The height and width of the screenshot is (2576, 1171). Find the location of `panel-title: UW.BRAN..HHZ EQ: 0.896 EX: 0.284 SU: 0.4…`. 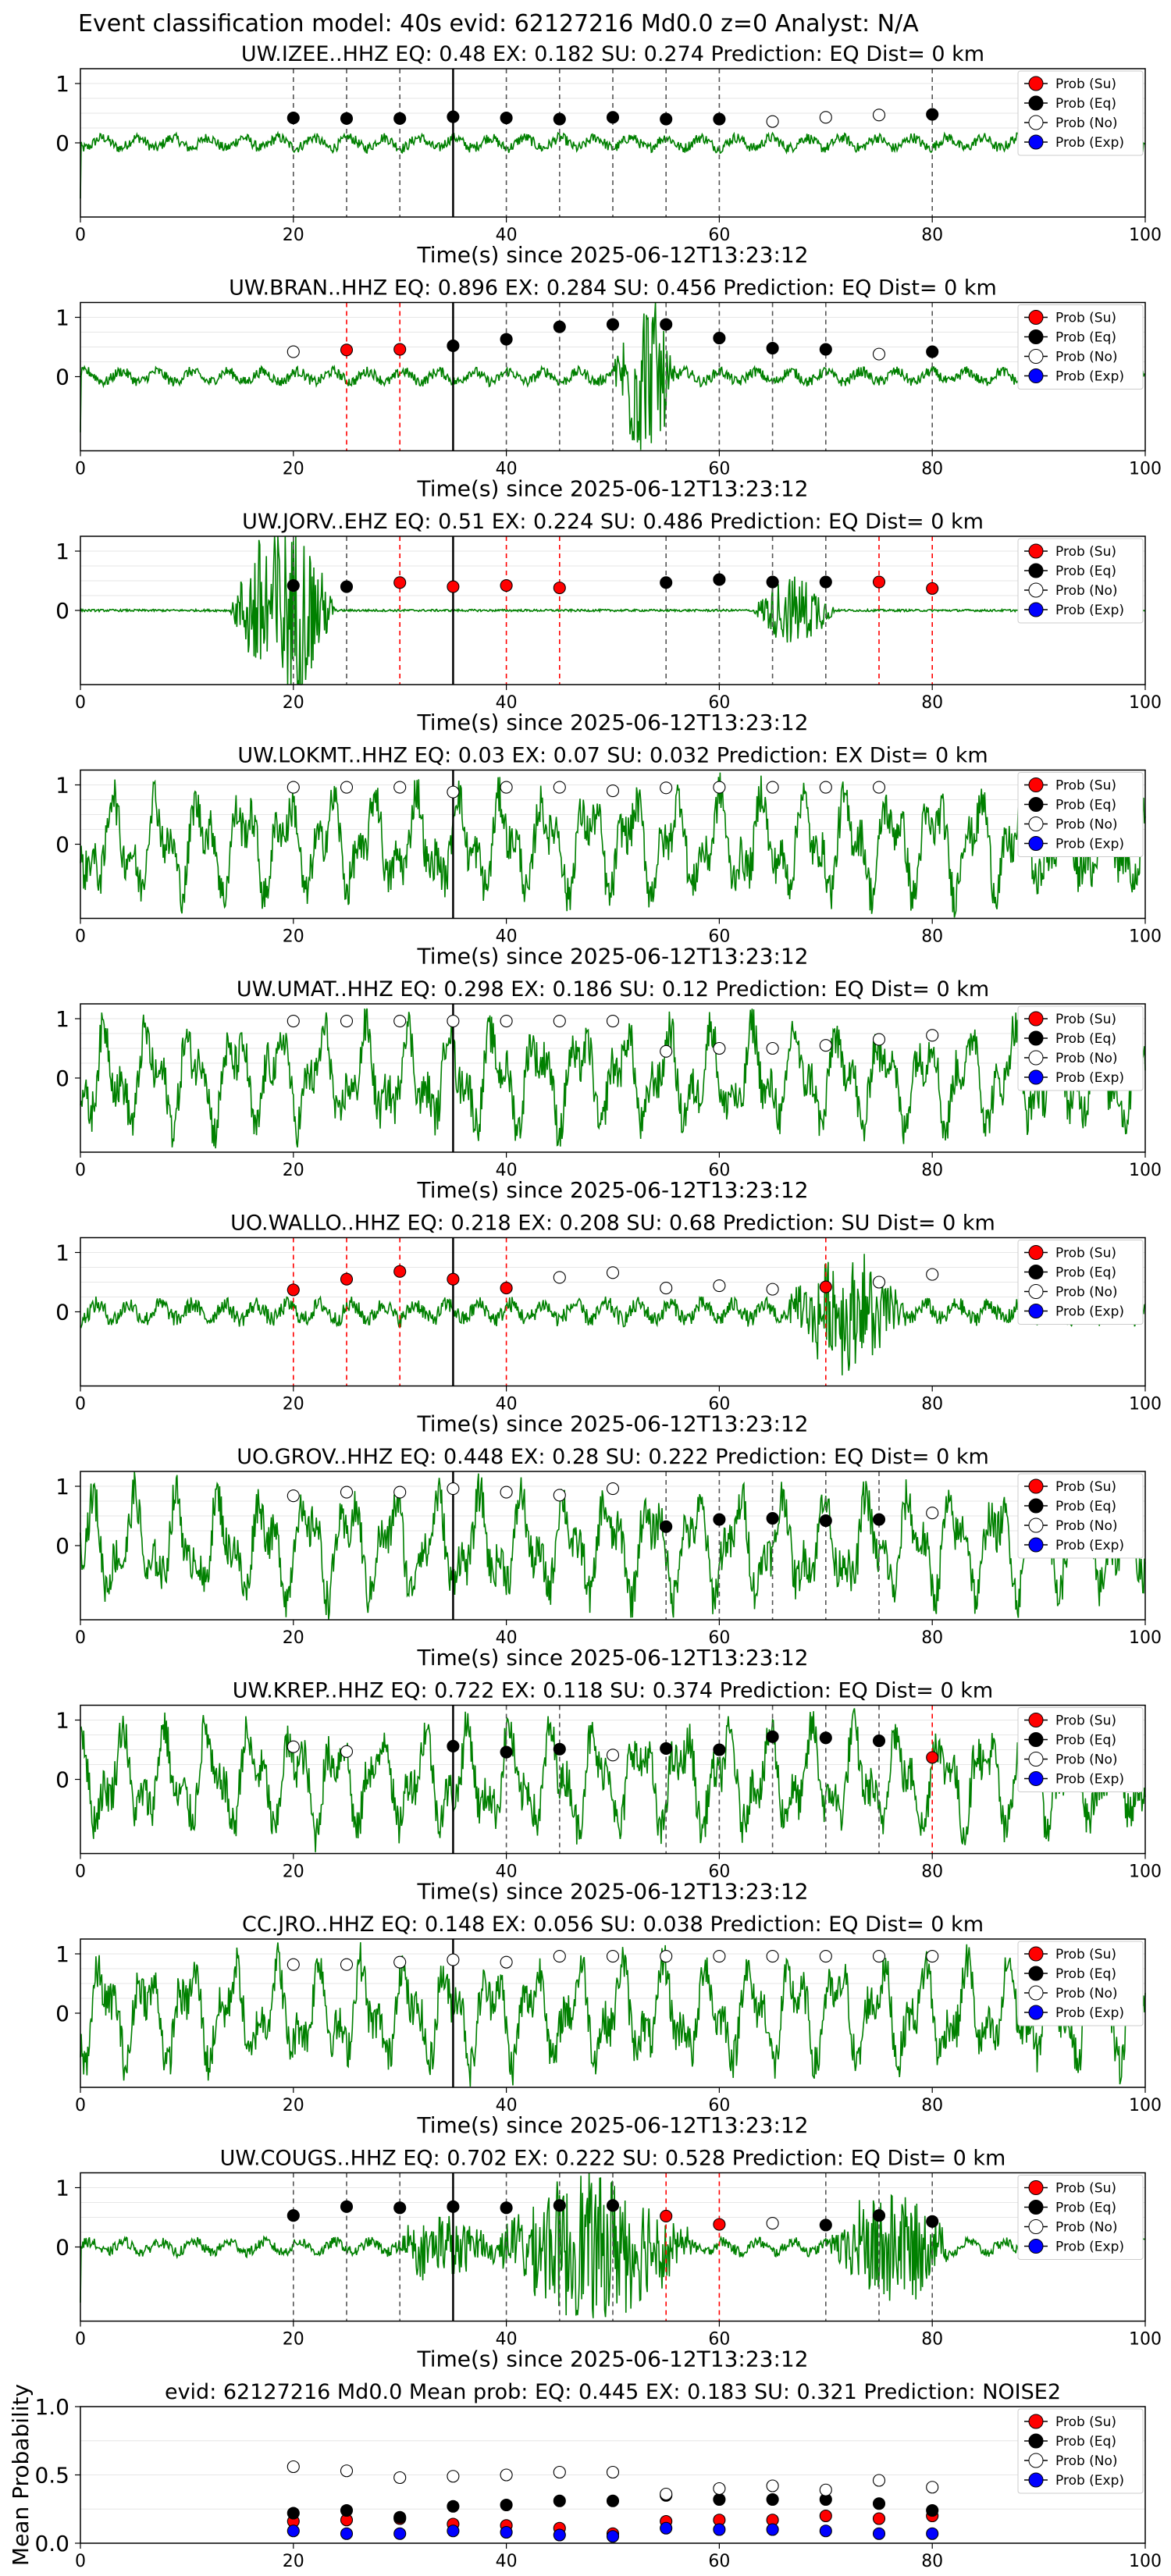

panel-title: UW.BRAN..HHZ EQ: 0.896 EX: 0.284 SU: 0.4… is located at coordinates (613, 288).